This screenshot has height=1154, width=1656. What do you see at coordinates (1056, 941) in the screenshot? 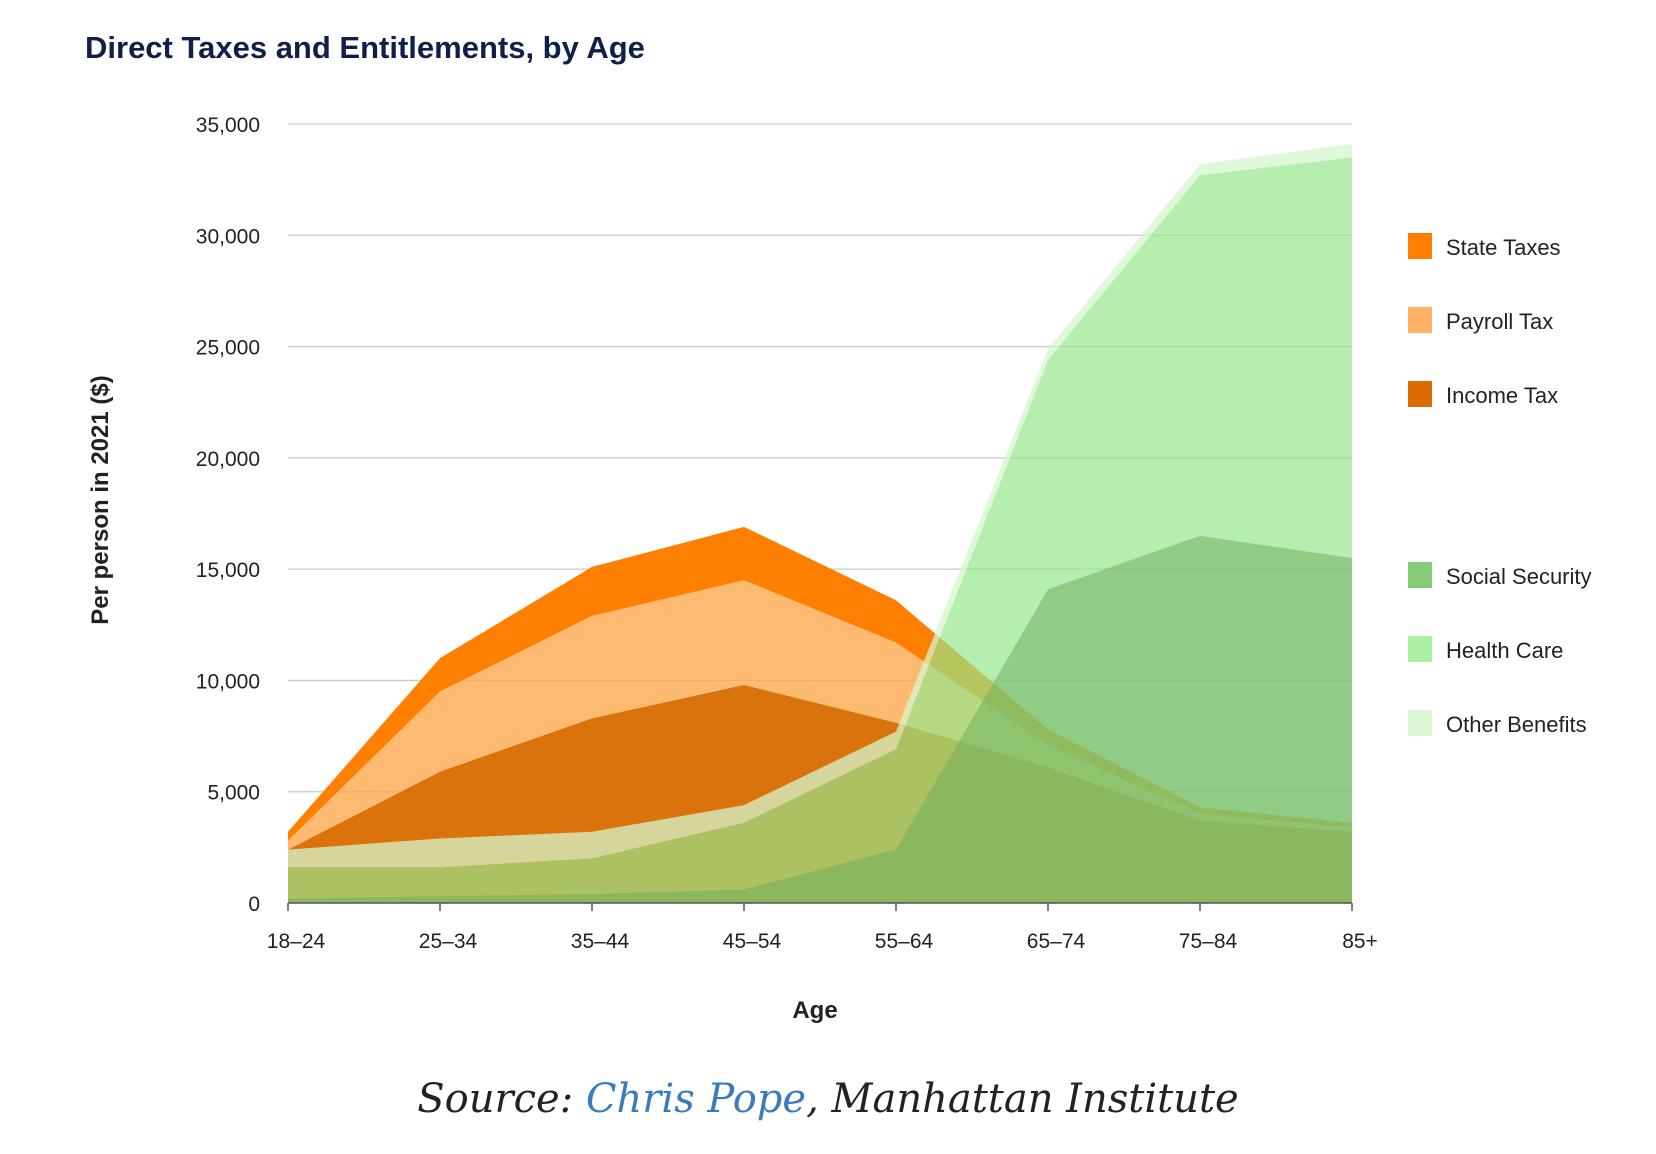
I see `x-tick-label: 65–74` at bounding box center [1056, 941].